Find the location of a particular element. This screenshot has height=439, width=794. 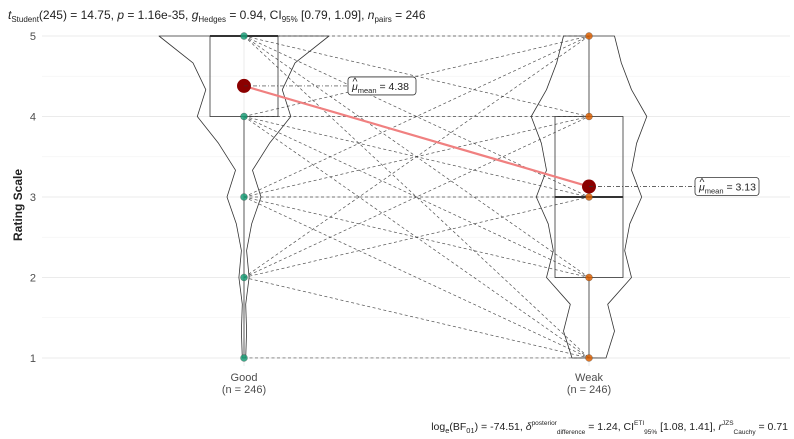

mean-label-box-weak is located at coordinates (727, 186).